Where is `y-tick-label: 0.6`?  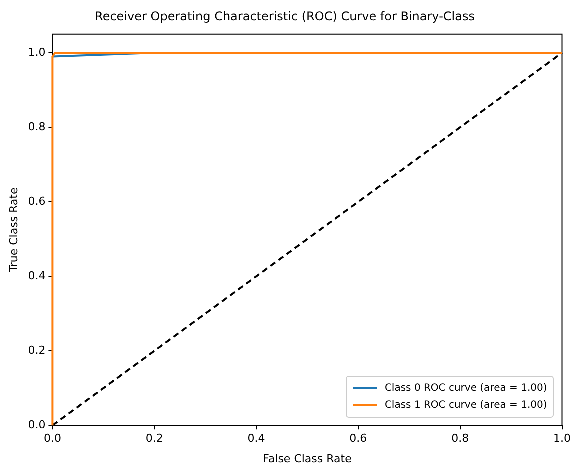 y-tick-label: 0.6 is located at coordinates (37, 201).